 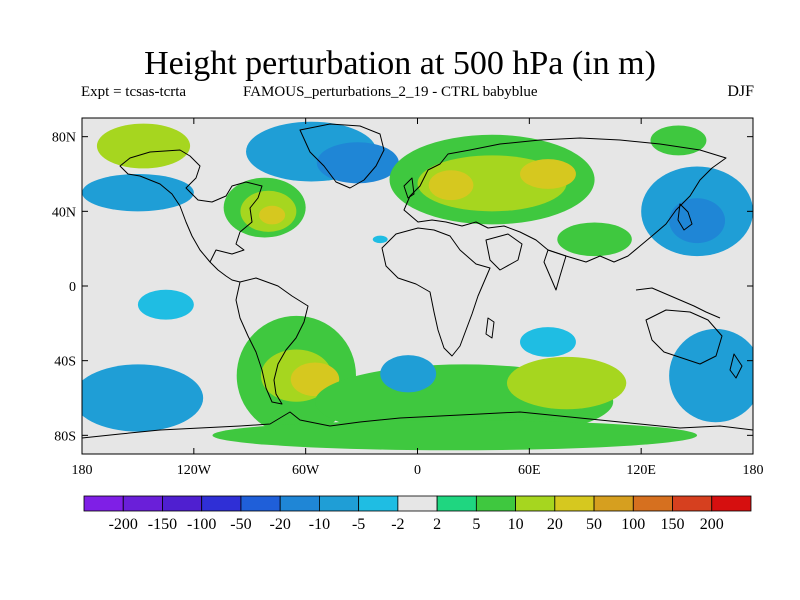 I want to click on coastline-north-america, so click(x=191, y=206).